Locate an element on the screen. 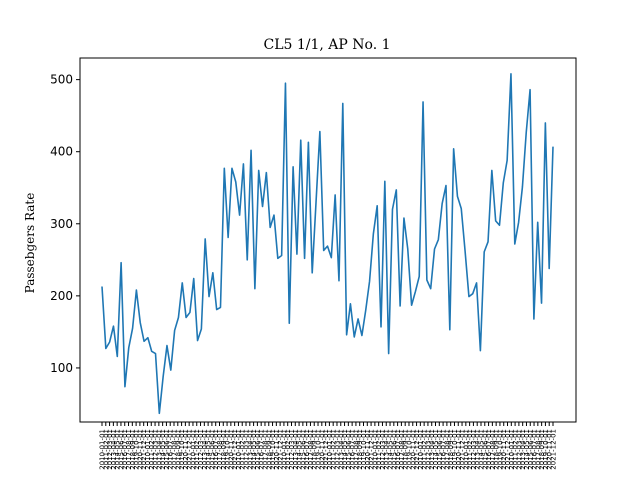 The height and width of the screenshot is (480, 640). y-tick-label: 200 is located at coordinates (61, 296).